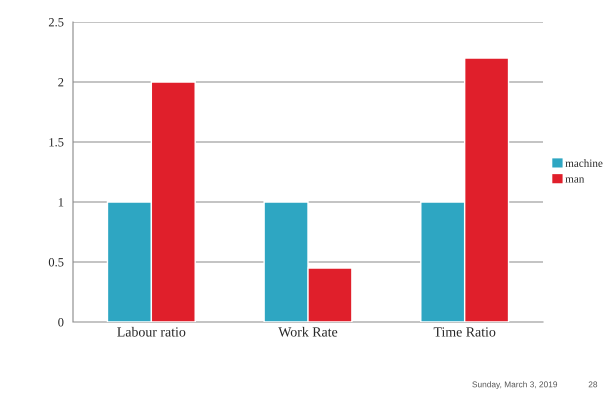 This screenshot has height=401, width=616. I want to click on y-tick-label: 2, so click(61, 82).